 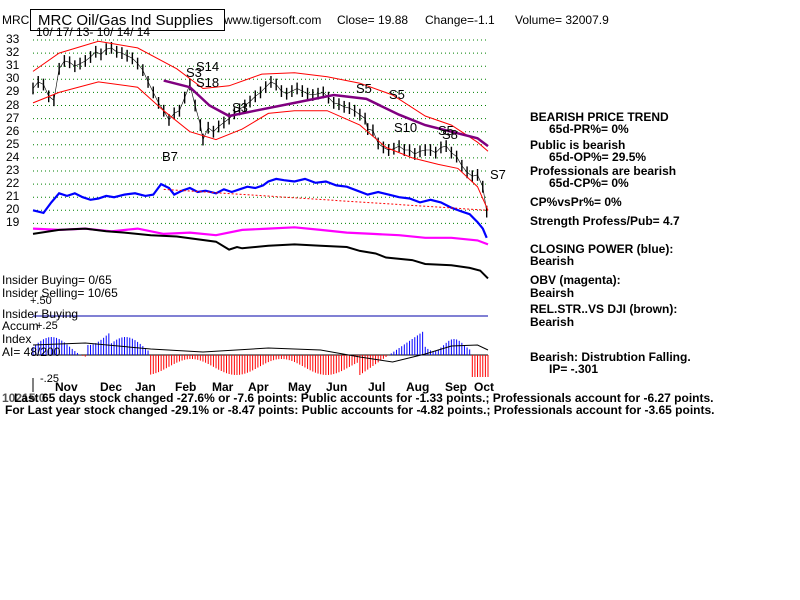 I want to click on footer-overlap: 10215.0, so click(x=24, y=398).